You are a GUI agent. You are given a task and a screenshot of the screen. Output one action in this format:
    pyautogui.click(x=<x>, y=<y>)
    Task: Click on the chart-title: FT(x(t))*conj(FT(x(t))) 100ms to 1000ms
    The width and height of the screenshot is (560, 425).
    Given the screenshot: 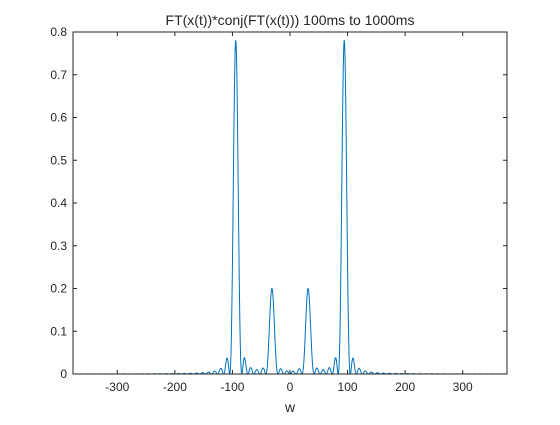 What is the action you would take?
    pyautogui.click(x=290, y=20)
    